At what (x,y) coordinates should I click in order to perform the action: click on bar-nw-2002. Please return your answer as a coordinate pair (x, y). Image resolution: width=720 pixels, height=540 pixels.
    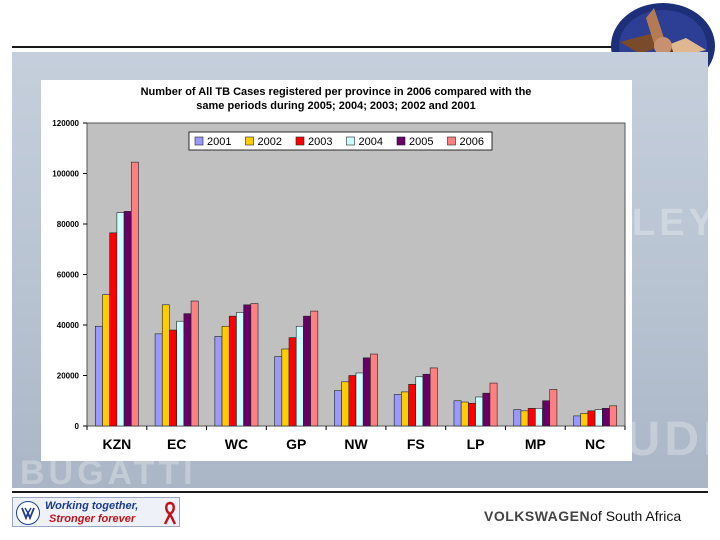
    Looking at the image, I should click on (345, 404).